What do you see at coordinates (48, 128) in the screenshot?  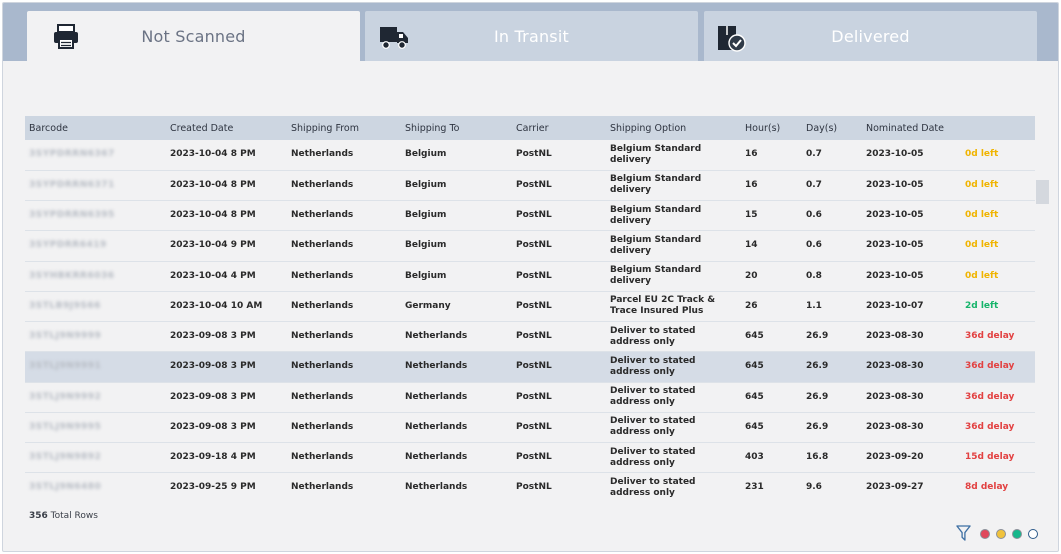 I see `column-header-barcode: Barcode` at bounding box center [48, 128].